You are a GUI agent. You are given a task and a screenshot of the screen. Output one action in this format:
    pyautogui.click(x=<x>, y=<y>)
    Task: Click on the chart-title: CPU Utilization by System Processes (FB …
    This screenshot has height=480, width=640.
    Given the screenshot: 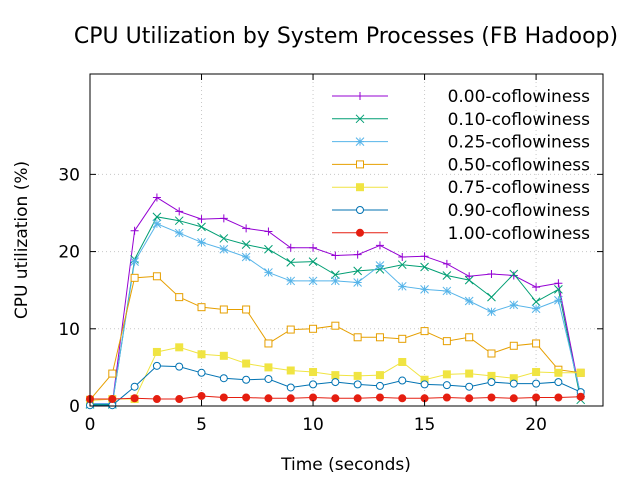 What is the action you would take?
    pyautogui.click(x=346, y=36)
    